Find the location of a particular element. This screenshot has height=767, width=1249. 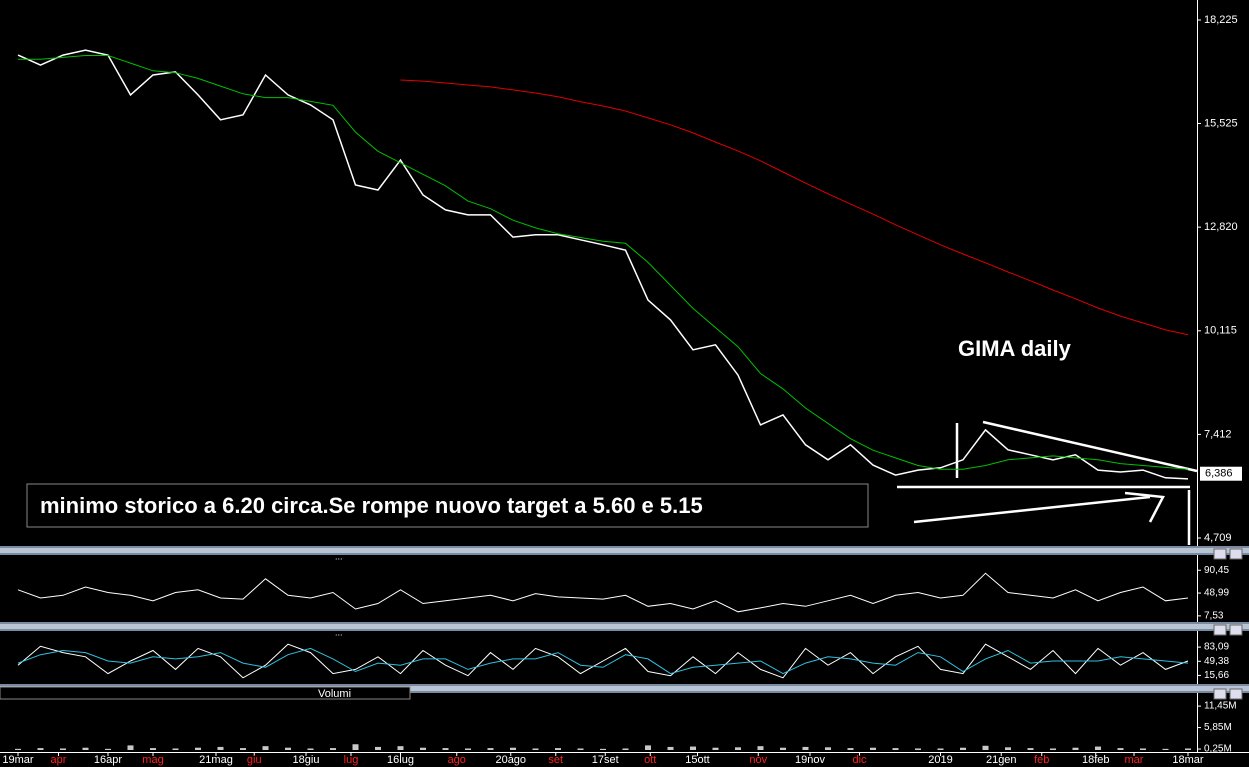

arrow-head is located at coordinates (1144, 507).